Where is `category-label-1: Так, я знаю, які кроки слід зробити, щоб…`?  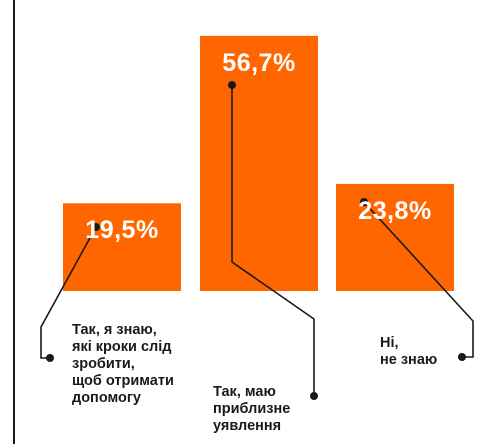 category-label-1: Так, я знаю, які кроки слід зробити, щоб… is located at coordinates (123, 364).